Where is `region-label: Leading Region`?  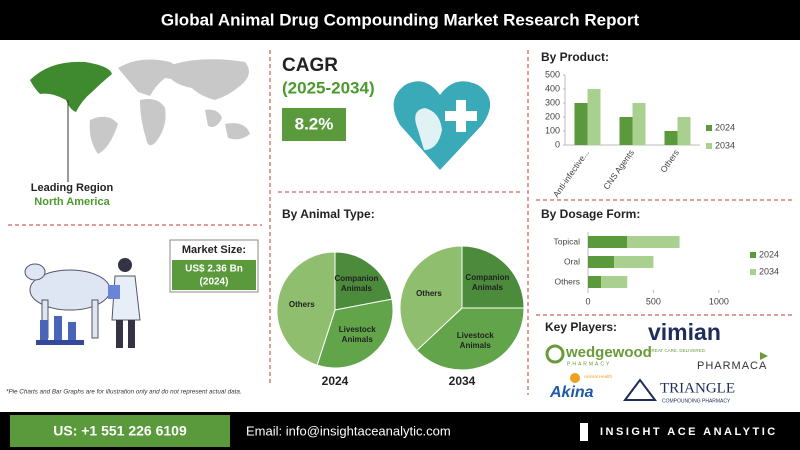 region-label: Leading Region is located at coordinates (72, 188).